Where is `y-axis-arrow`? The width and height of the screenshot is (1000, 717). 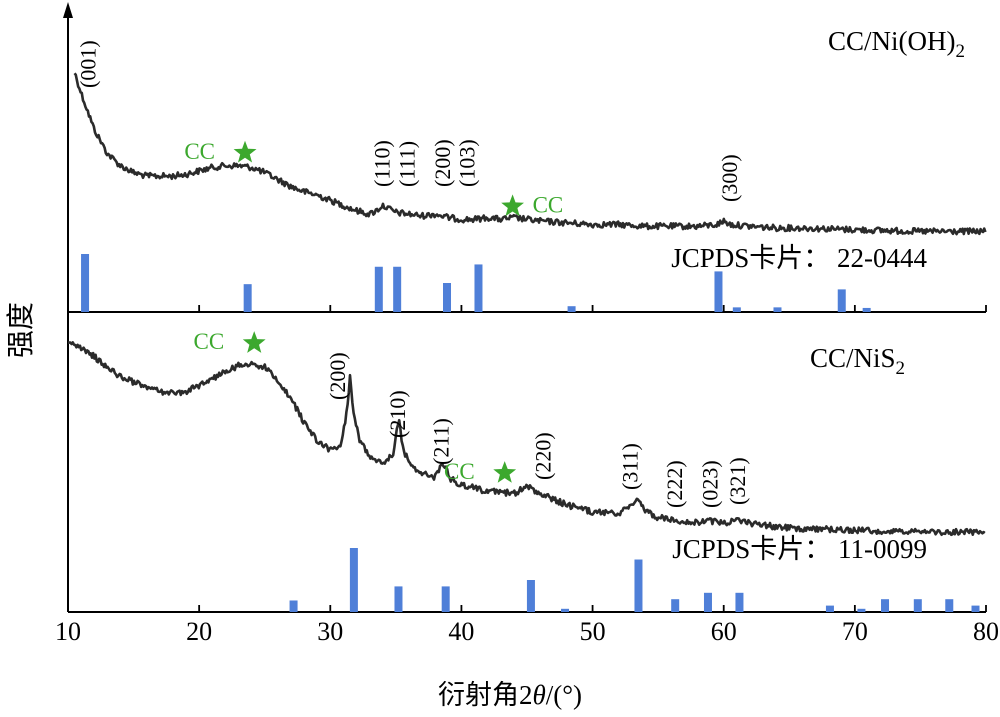
y-axis-arrow is located at coordinates (68, 10).